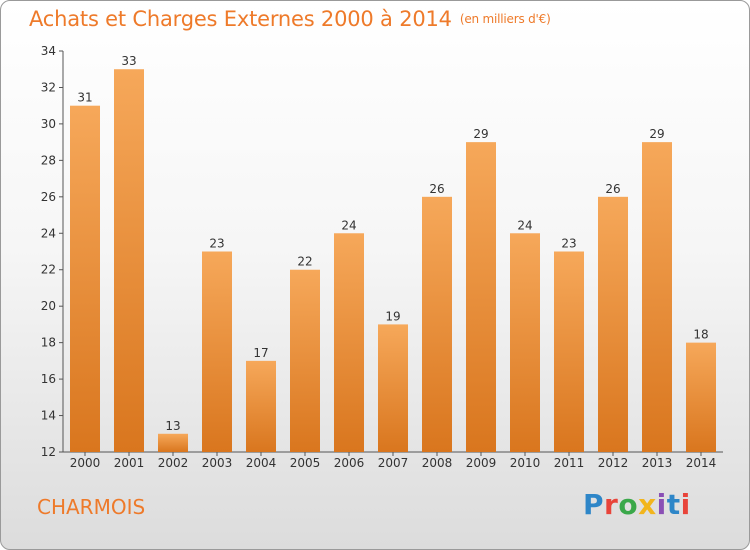 This screenshot has height=550, width=750. What do you see at coordinates (48, 197) in the screenshot?
I see `y-tick-label: 26` at bounding box center [48, 197].